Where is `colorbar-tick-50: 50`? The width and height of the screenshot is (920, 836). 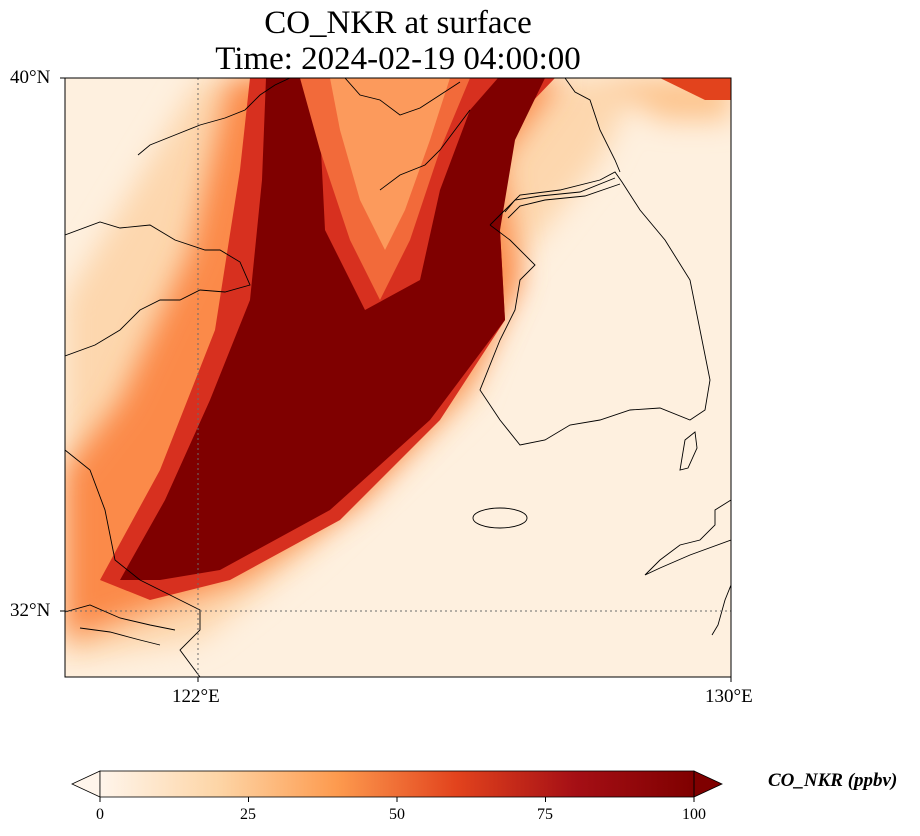
colorbar-tick-50: 50 is located at coordinates (397, 814).